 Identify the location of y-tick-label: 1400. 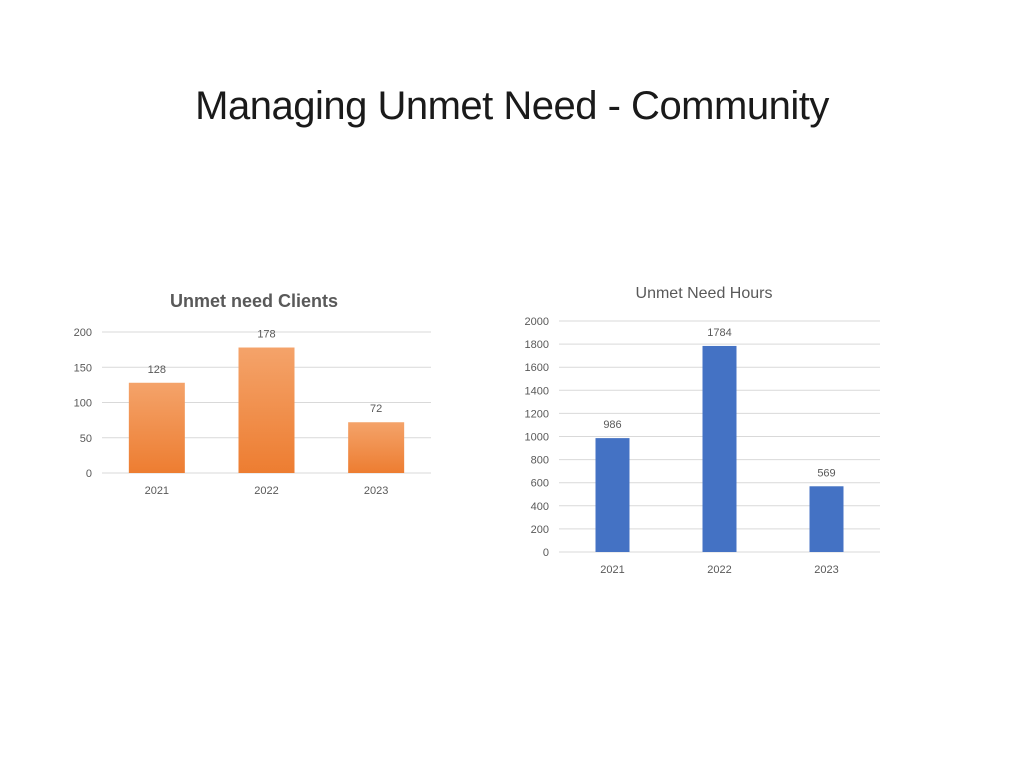
(537, 391).